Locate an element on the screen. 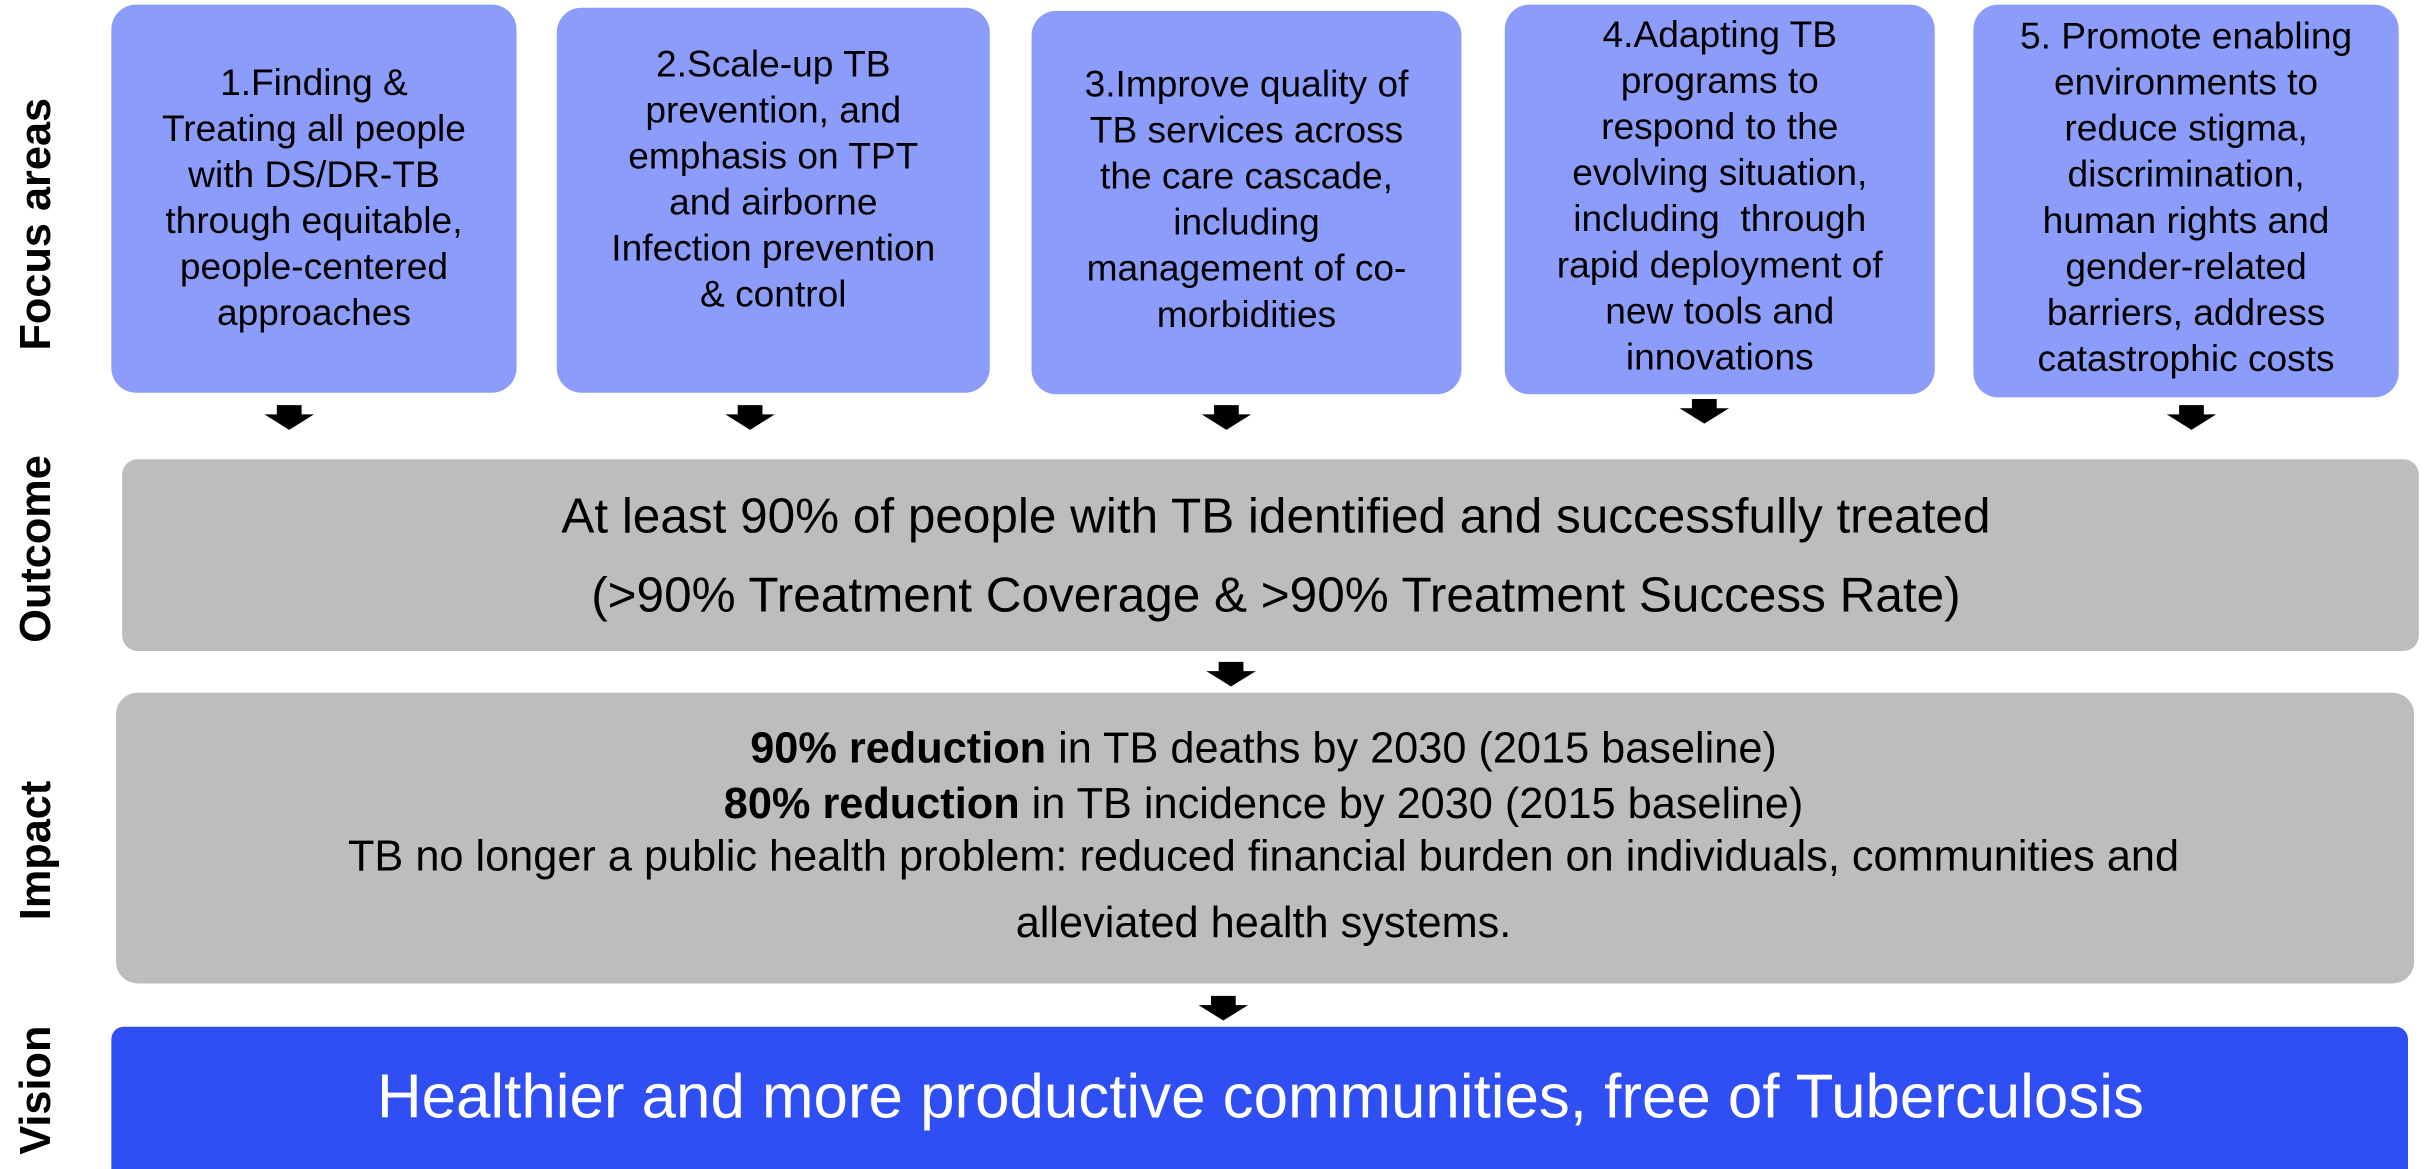  focus-text: including is located at coordinates (1246, 222).